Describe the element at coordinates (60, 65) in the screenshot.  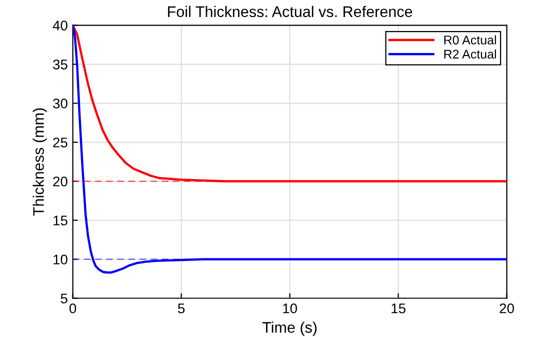
I see `y-tick-label: 35` at that location.